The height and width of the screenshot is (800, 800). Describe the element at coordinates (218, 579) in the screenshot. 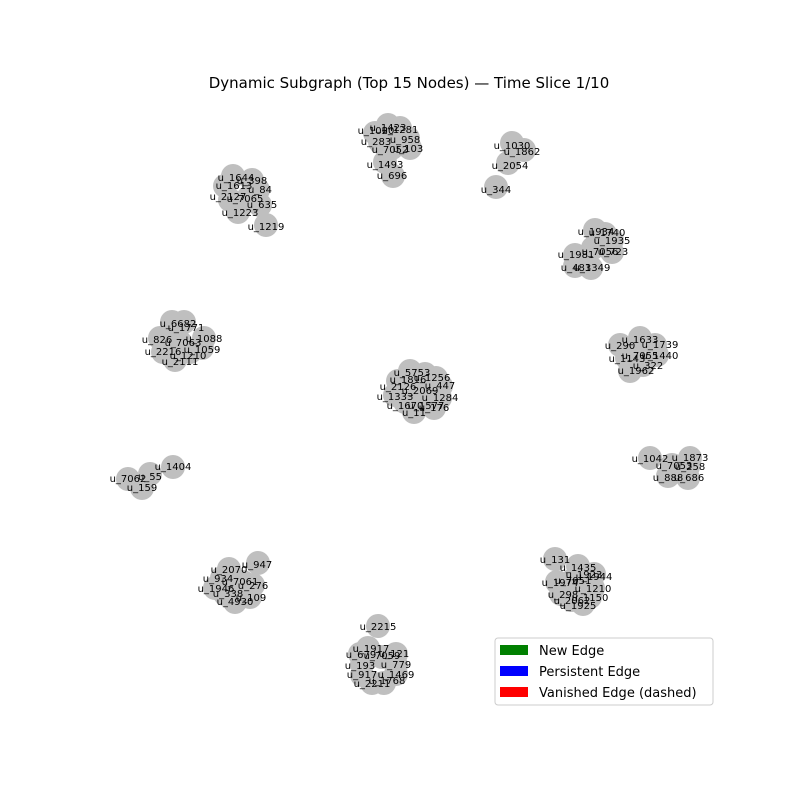

I see `node-label: u_934` at that location.